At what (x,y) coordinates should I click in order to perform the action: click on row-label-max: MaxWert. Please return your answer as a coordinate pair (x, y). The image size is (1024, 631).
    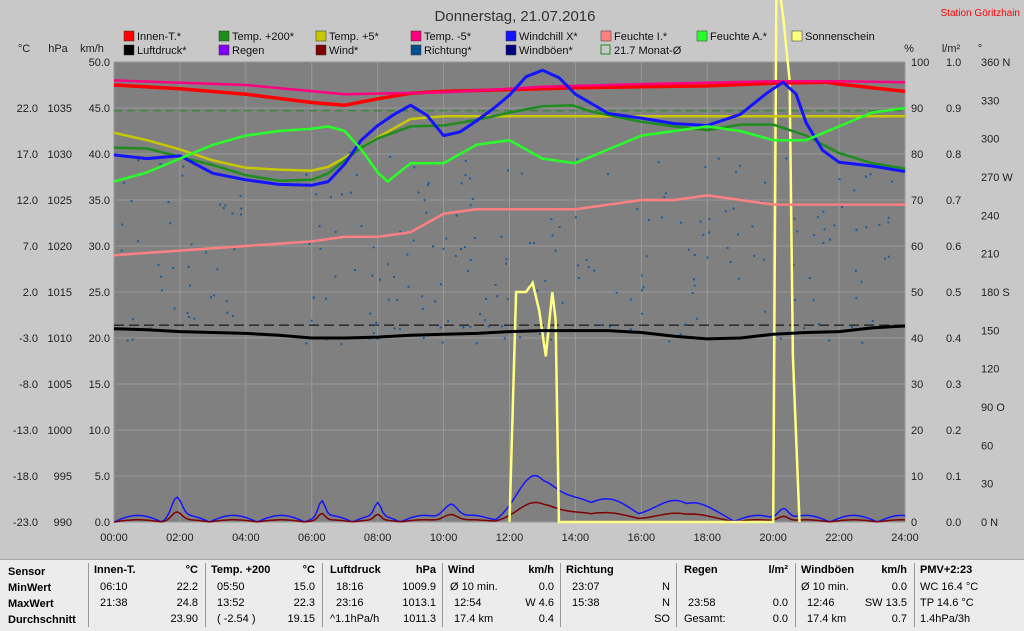
    Looking at the image, I should click on (31, 604).